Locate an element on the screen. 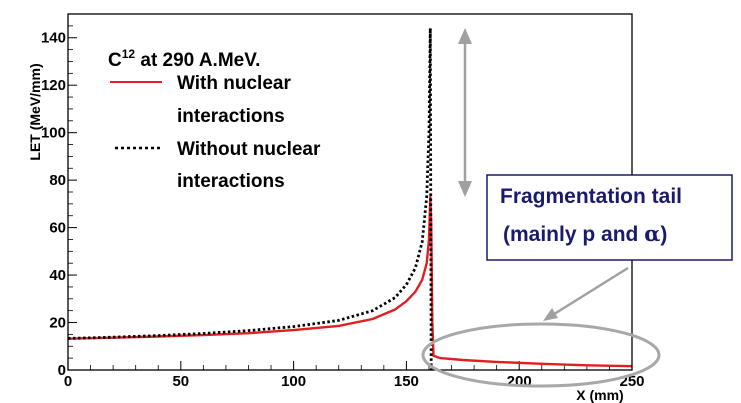 This screenshot has height=403, width=741. x-tick-label: 0 is located at coordinates (68, 381).